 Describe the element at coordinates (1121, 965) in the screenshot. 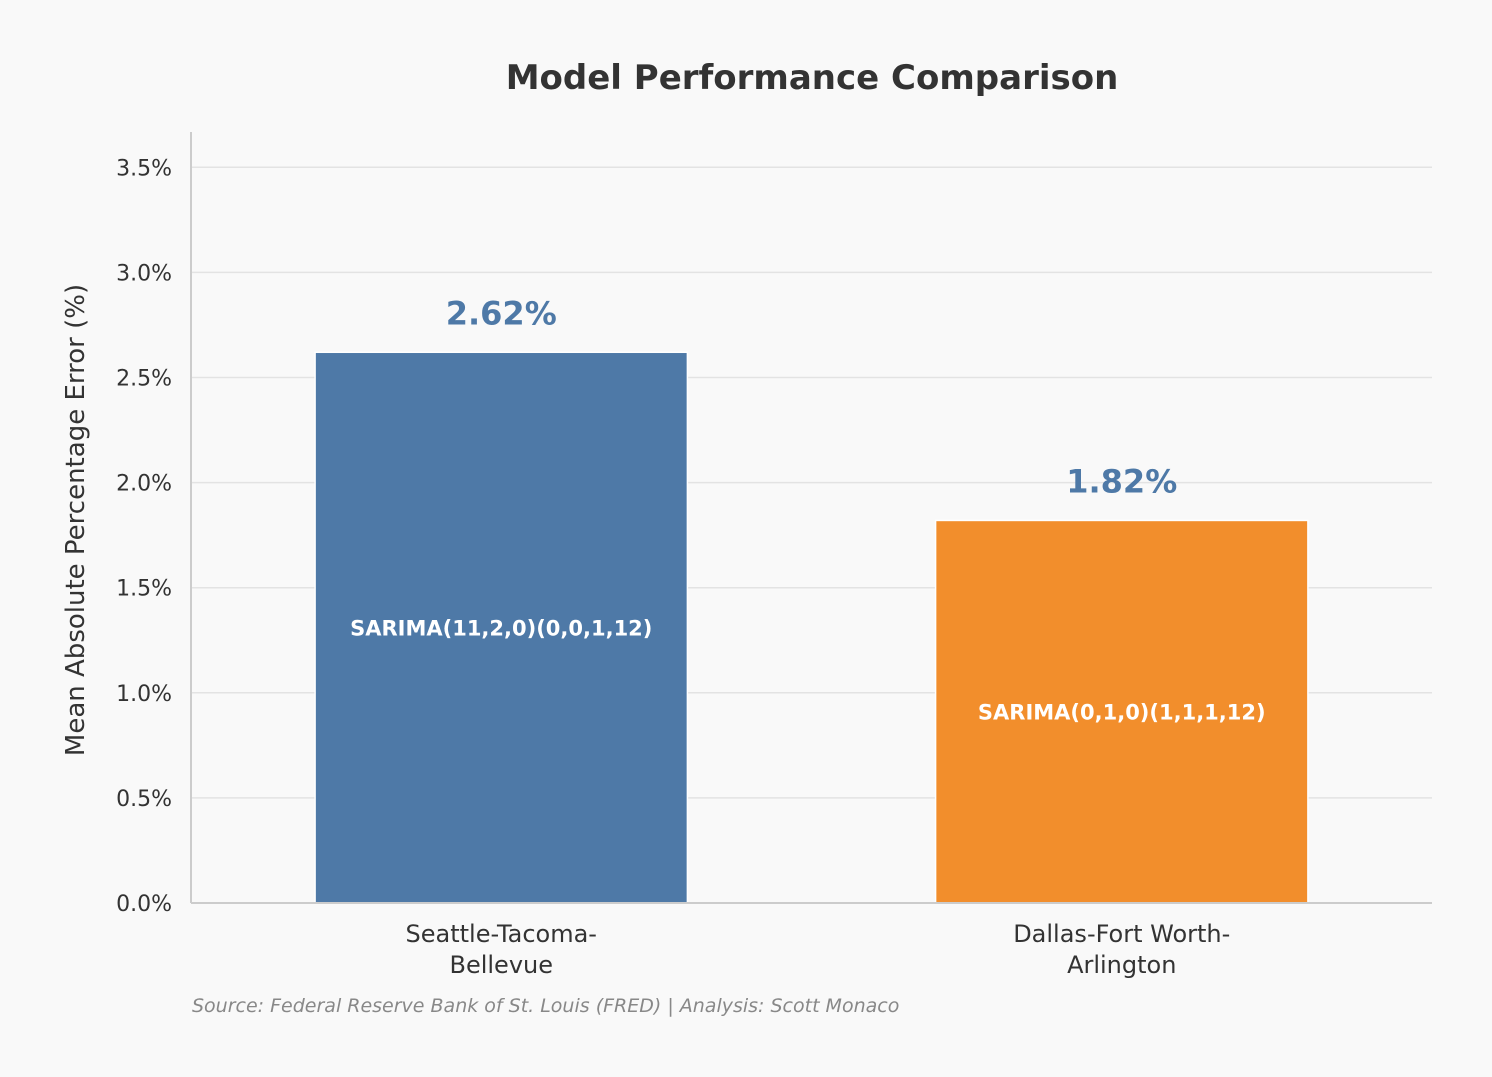

I see `x-tick-label: Arlington` at that location.